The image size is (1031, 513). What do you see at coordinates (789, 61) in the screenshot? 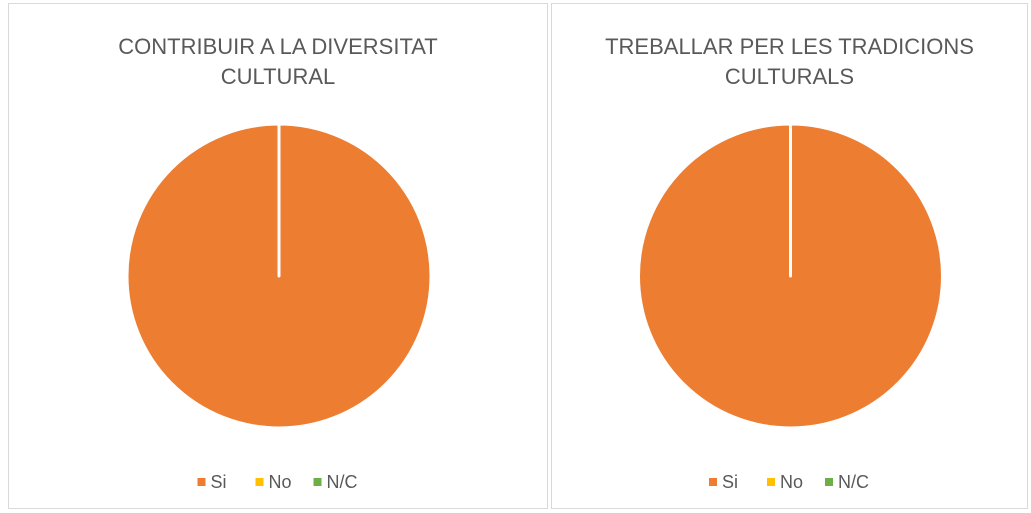
I see `chart-title: TREBALLAR PER LES TRADICIONS CULTURALS` at bounding box center [789, 61].